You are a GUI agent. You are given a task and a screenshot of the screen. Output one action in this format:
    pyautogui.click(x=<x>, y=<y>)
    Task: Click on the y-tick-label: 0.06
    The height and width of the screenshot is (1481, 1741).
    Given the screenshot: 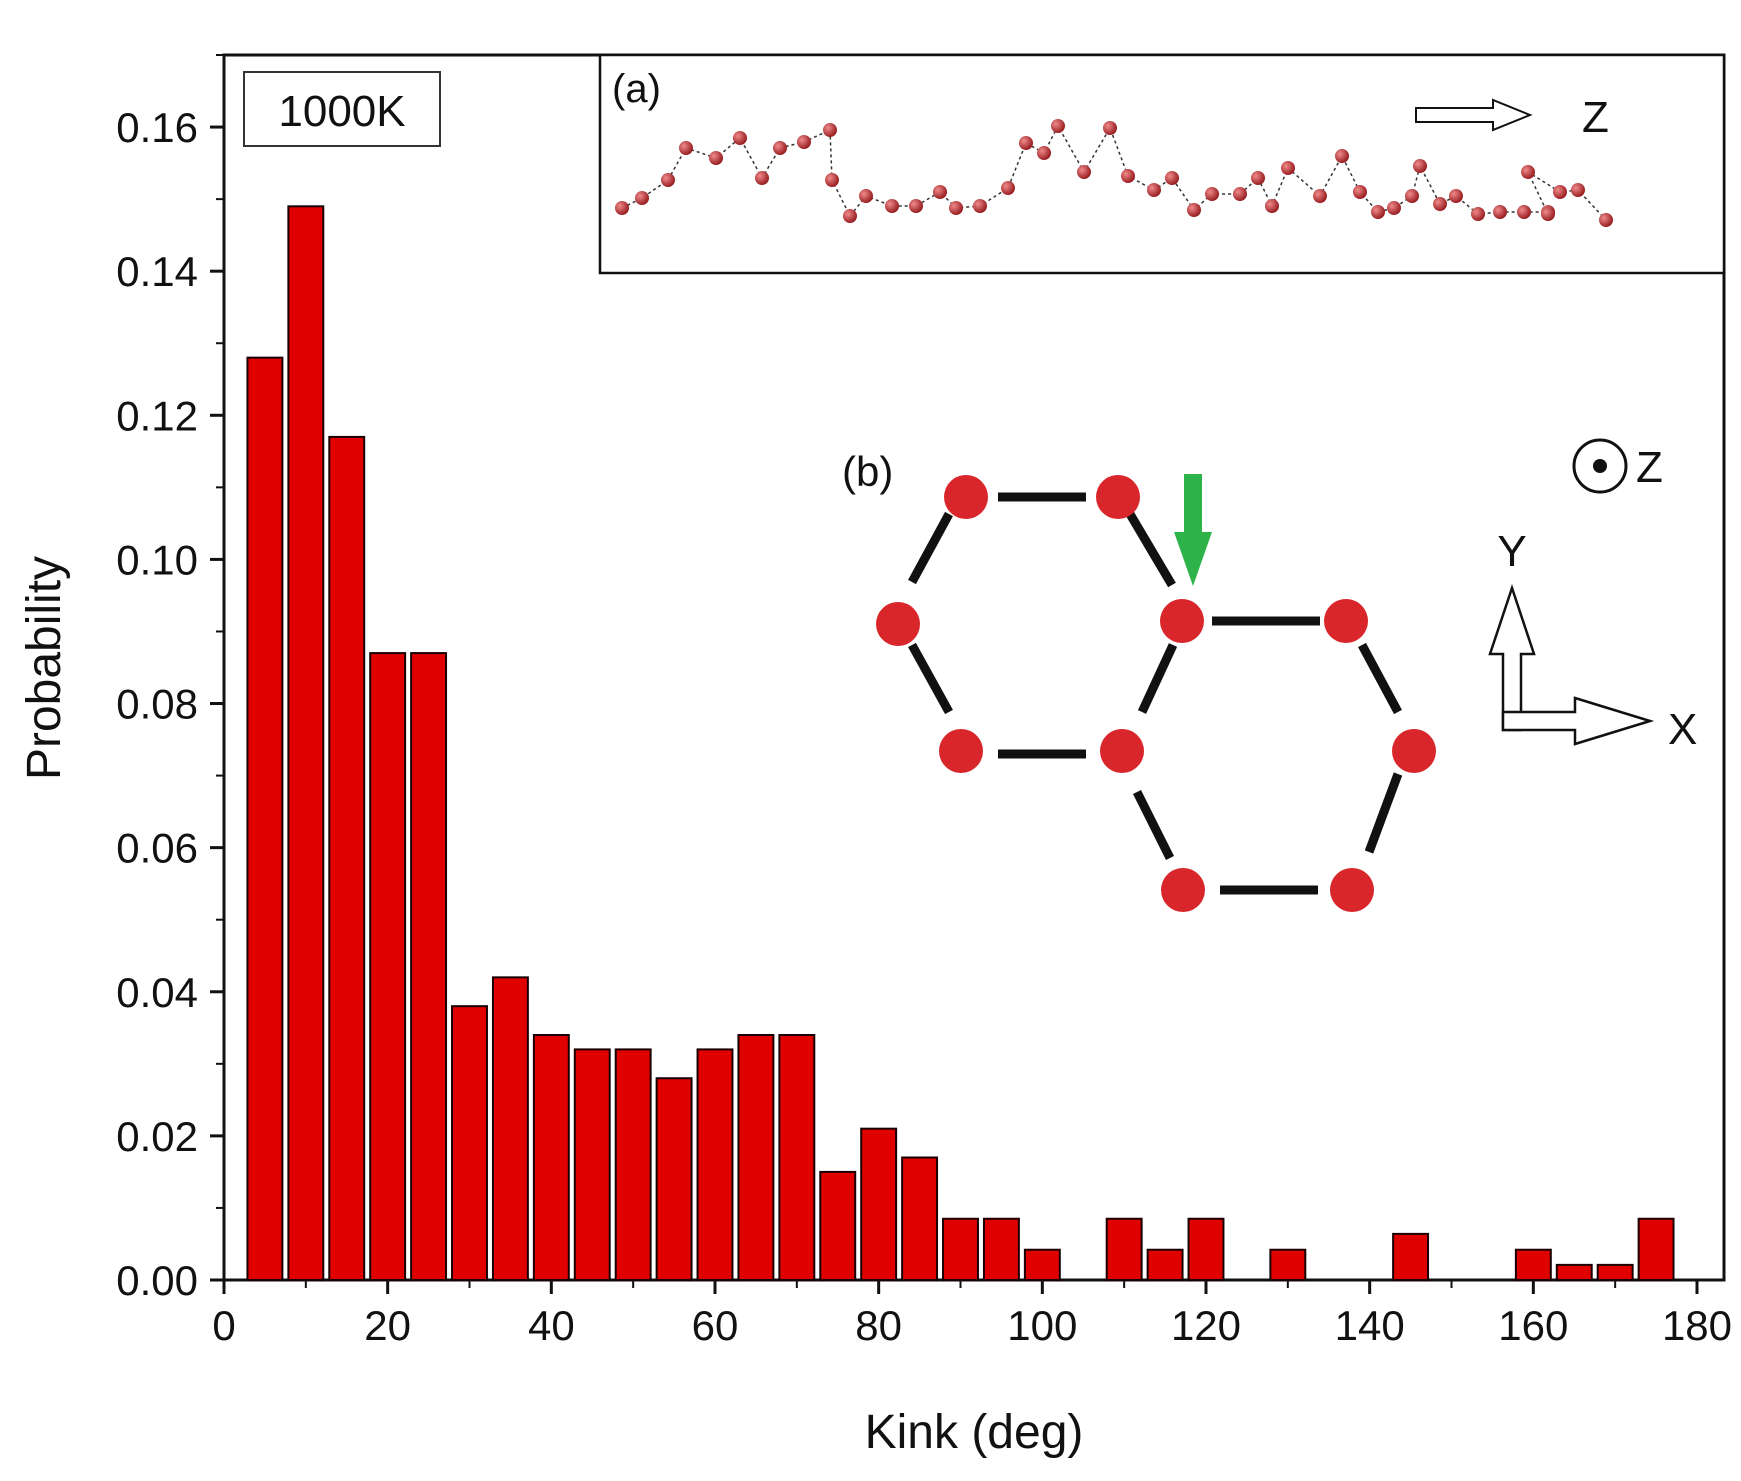 What is the action you would take?
    pyautogui.click(x=157, y=848)
    